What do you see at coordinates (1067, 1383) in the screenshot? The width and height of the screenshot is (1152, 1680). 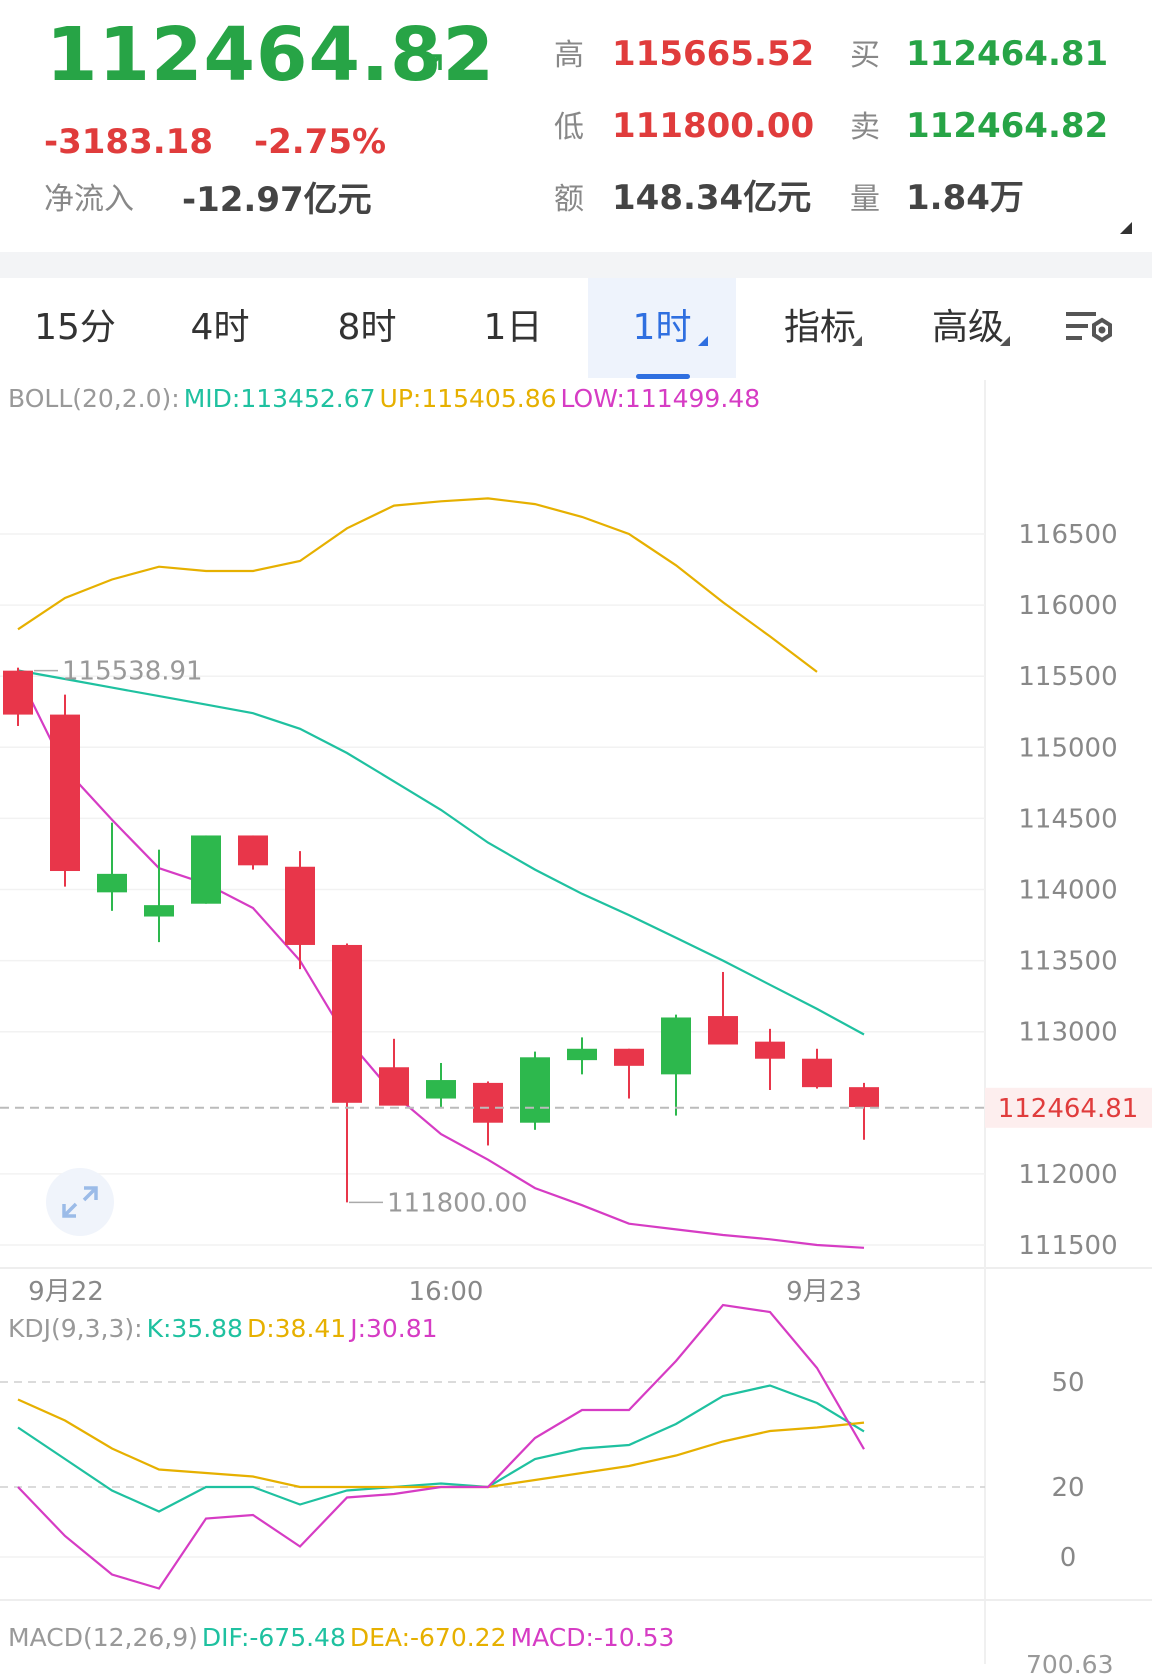 I see `kdj-y-tick-label: 50` at bounding box center [1067, 1383].